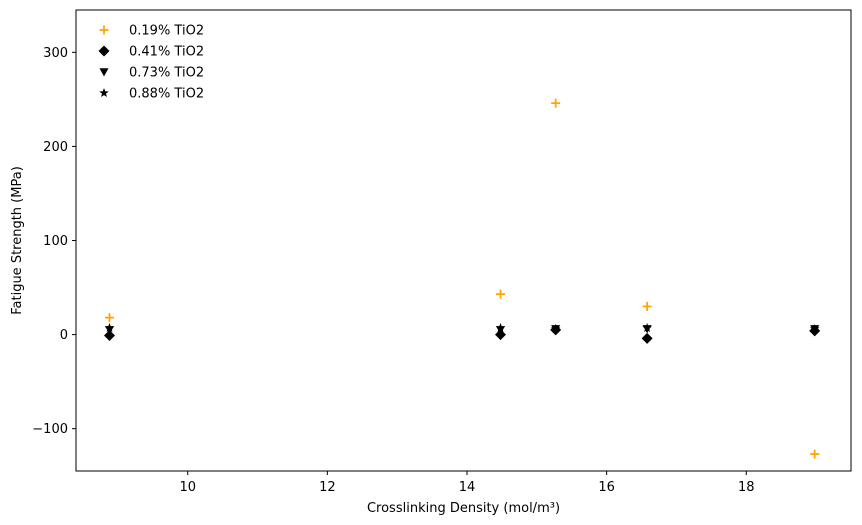  What do you see at coordinates (463, 508) in the screenshot?
I see `x-axis-label: Crosslinking Density (mol/m³)` at bounding box center [463, 508].